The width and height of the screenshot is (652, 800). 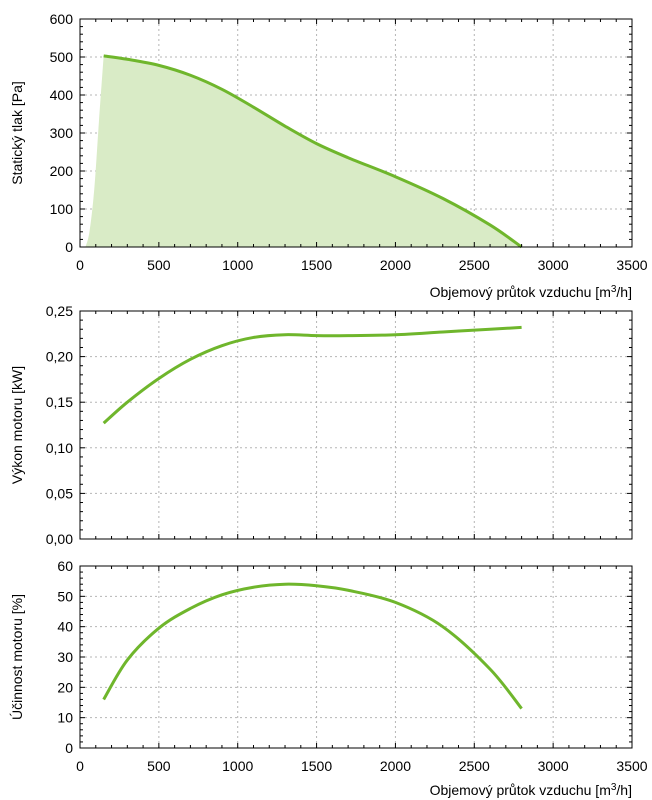 What do you see at coordinates (62, 171) in the screenshot?
I see `y-tick-label: 200` at bounding box center [62, 171].